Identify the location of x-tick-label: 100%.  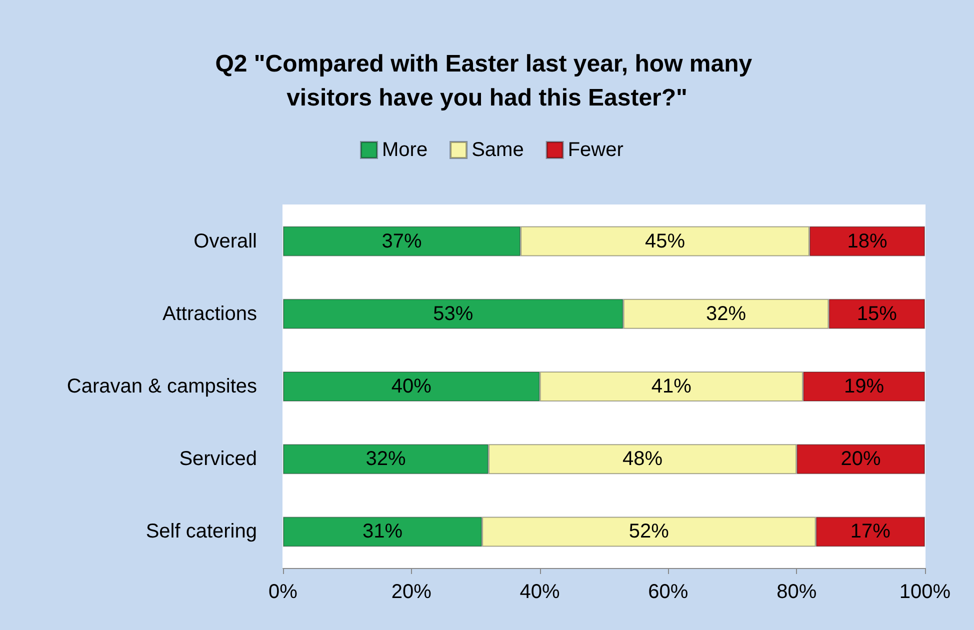
(925, 592).